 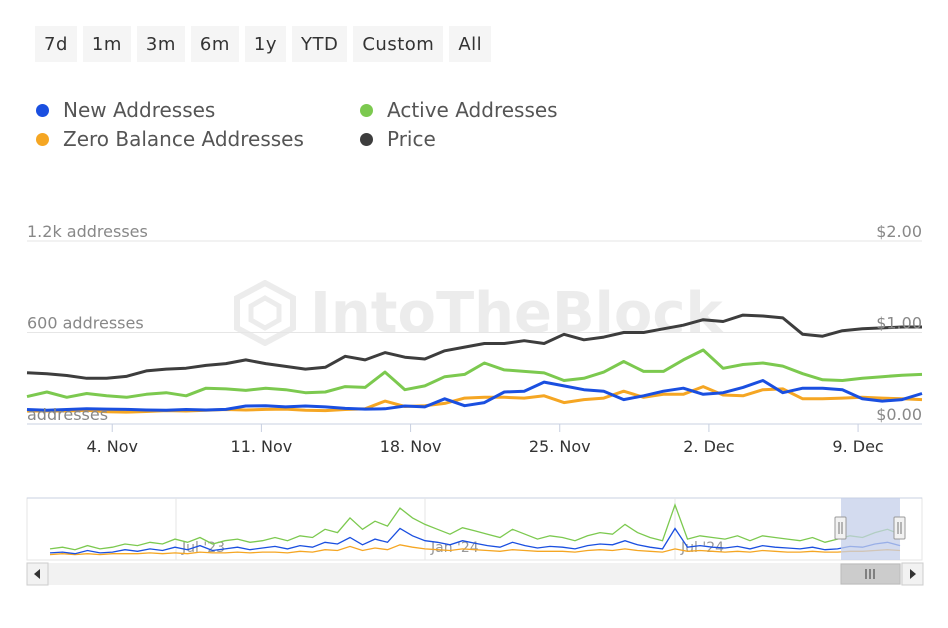 I want to click on y-left-tick-label: 1.2k addresses, so click(x=87, y=231).